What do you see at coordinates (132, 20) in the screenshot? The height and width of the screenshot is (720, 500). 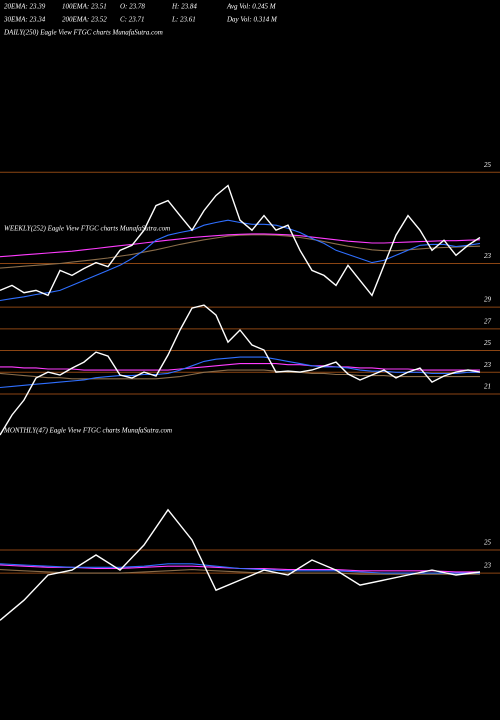 I see `header-text: C: 23.71` at bounding box center [132, 20].